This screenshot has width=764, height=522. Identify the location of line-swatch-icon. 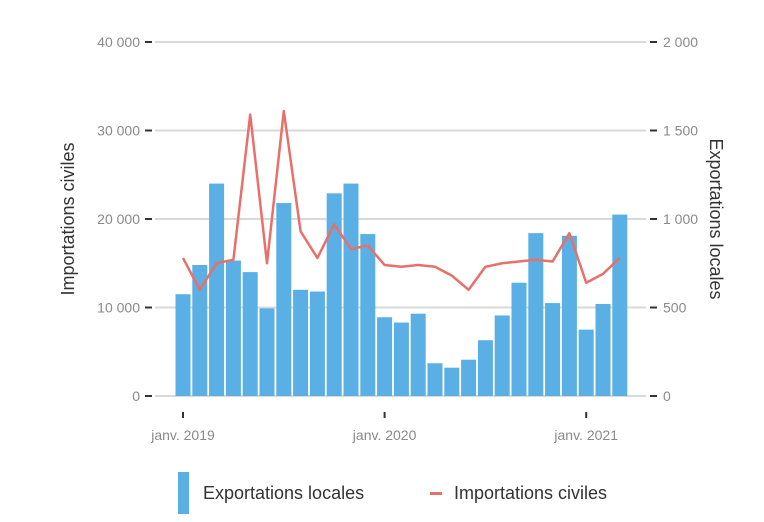
(436, 493).